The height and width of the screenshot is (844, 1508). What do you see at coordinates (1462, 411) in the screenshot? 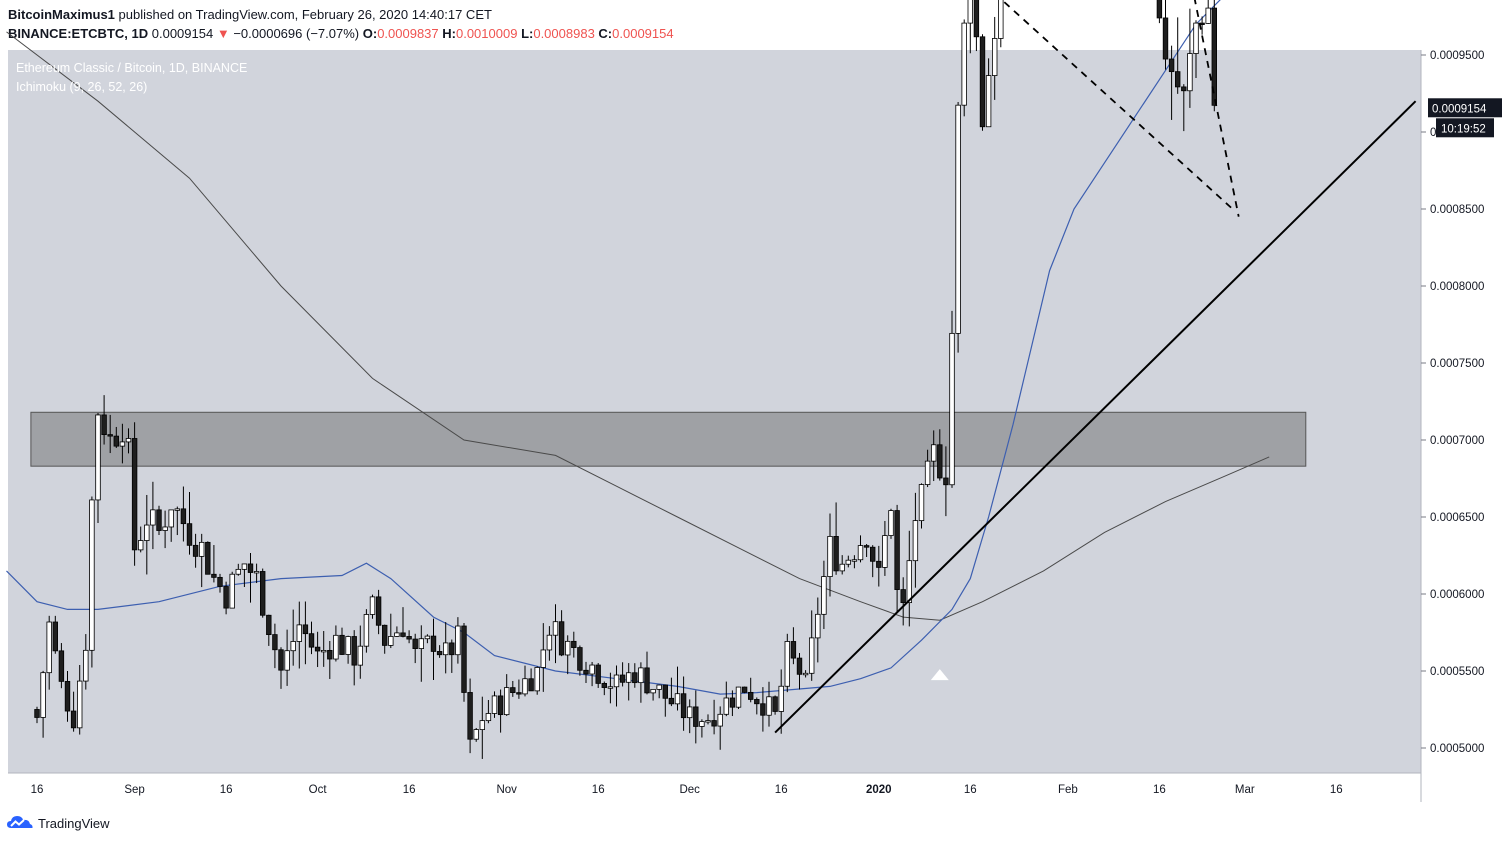
I see `price-axis` at bounding box center [1462, 411].